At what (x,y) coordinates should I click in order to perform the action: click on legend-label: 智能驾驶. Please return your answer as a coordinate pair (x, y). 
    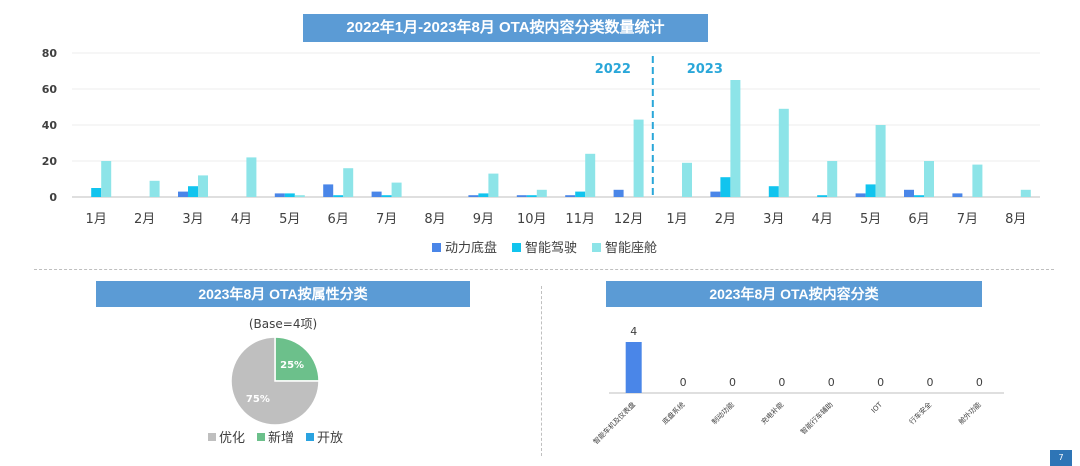
    Looking at the image, I should click on (551, 248).